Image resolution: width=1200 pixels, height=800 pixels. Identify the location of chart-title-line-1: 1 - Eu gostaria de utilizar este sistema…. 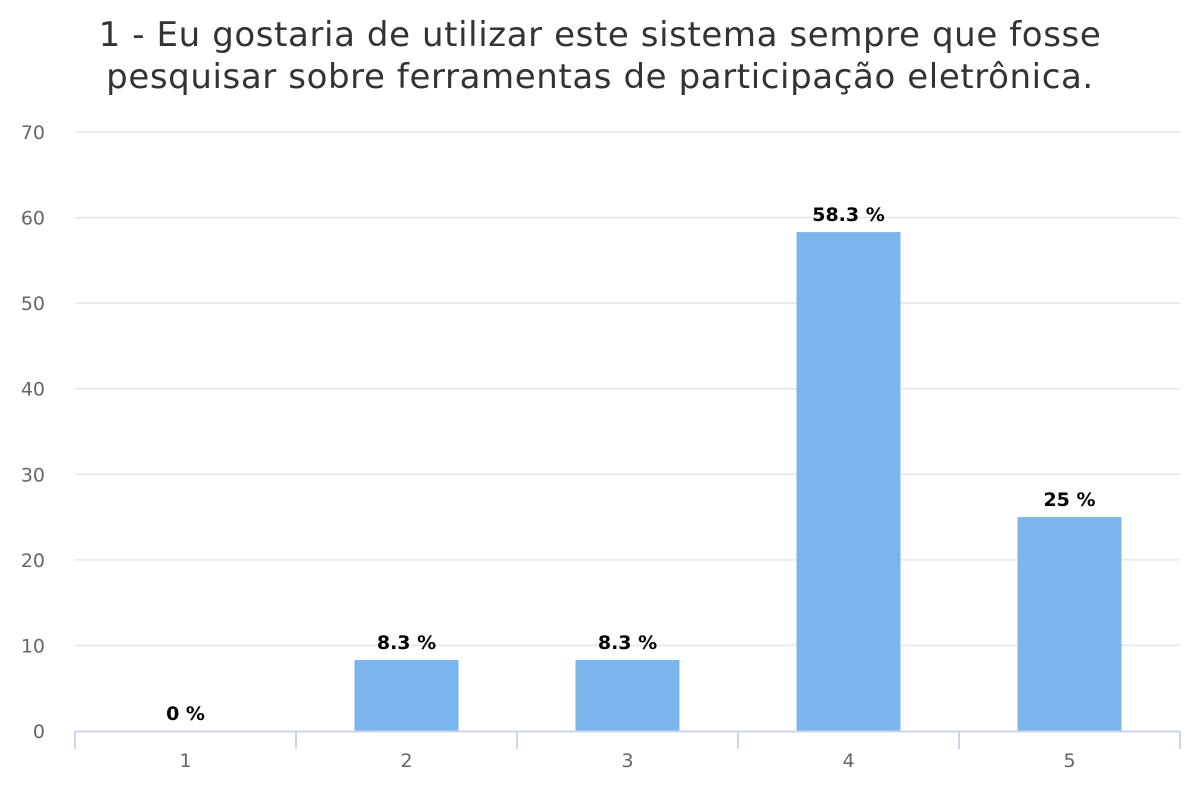
(600, 35).